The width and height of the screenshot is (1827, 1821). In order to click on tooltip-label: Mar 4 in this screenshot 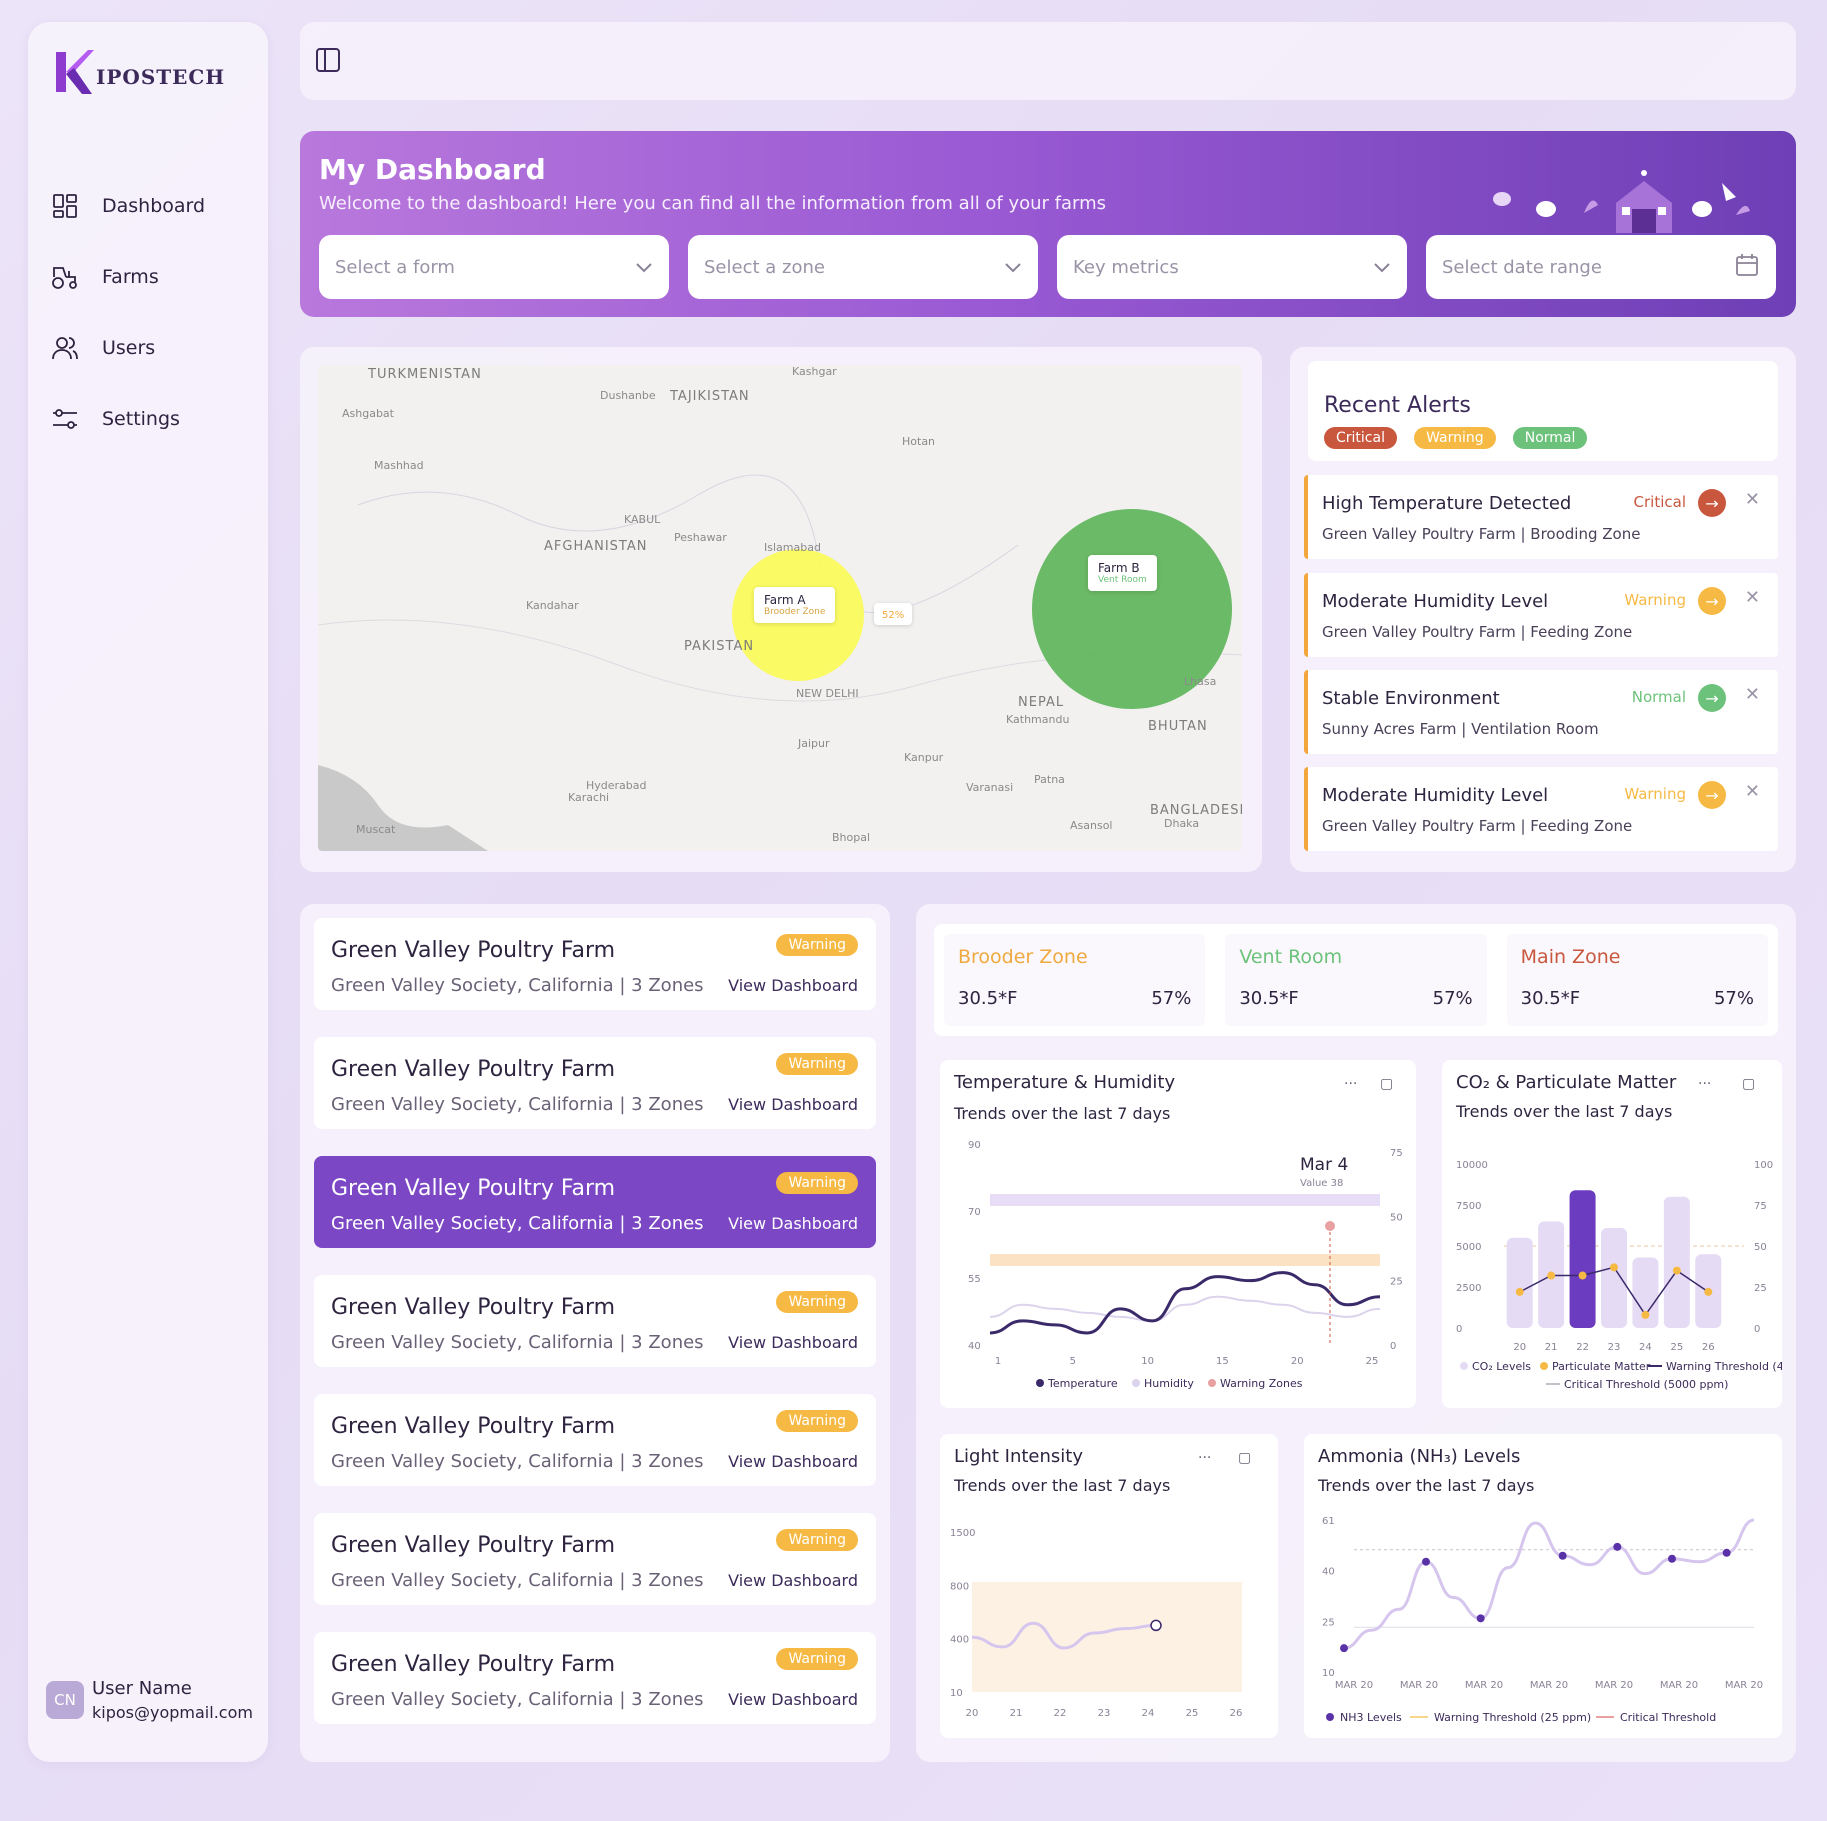, I will do `click(1324, 1165)`.